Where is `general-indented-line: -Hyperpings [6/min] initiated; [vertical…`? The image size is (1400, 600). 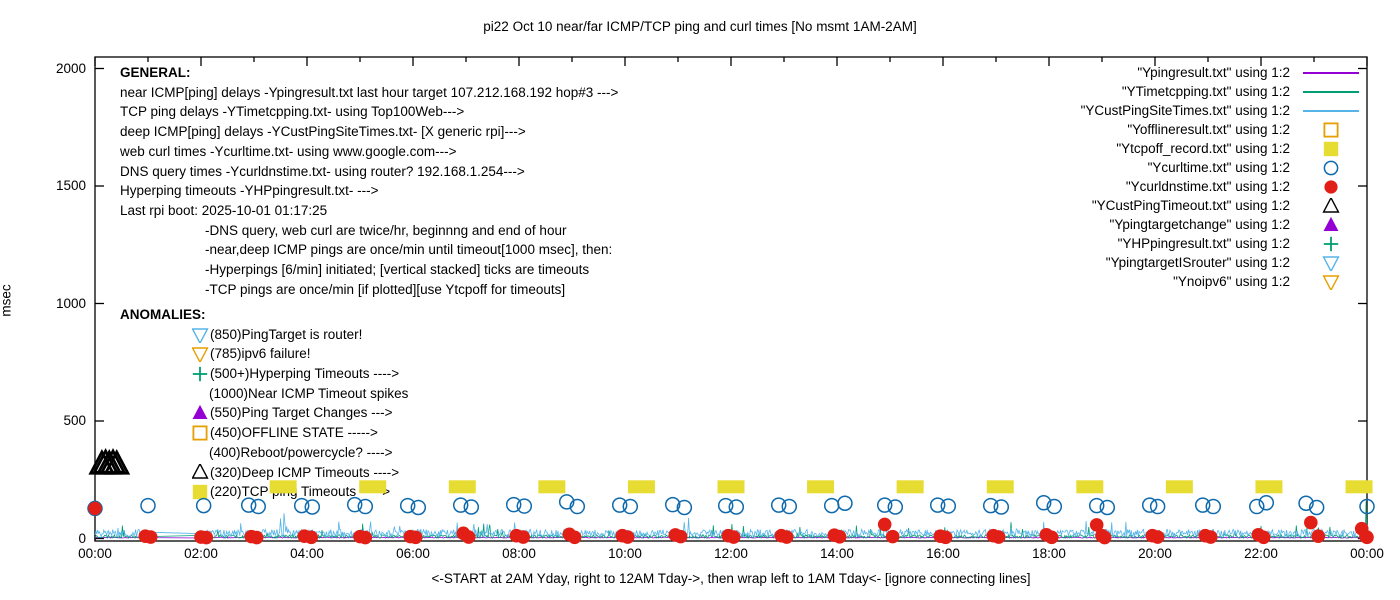
general-indented-line: -Hyperpings [6/min] initiated; [vertical… is located at coordinates (397, 270).